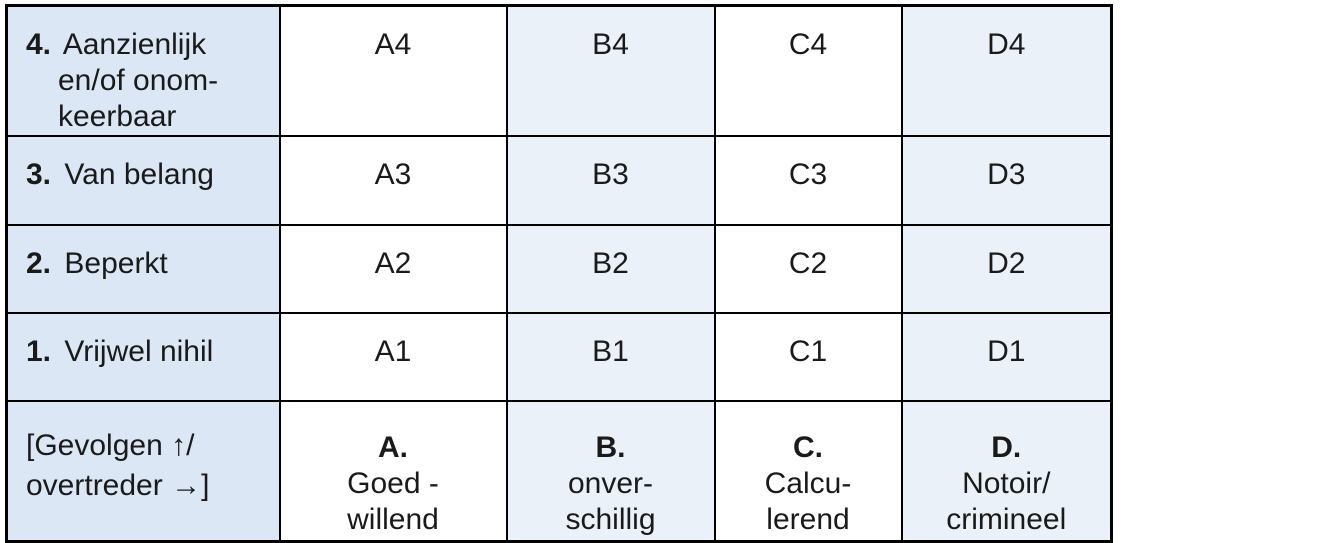  I want to click on cell-d2: D2, so click(1006, 269).